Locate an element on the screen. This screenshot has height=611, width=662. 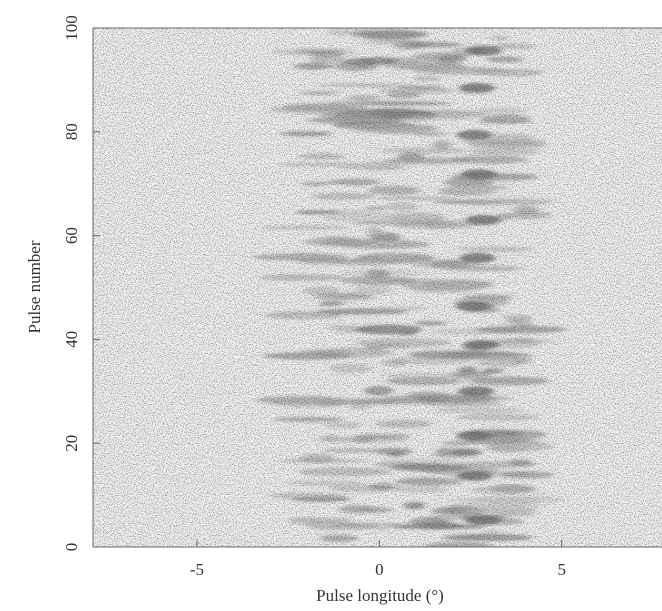
y-tick-label: 60 is located at coordinates (71, 235).